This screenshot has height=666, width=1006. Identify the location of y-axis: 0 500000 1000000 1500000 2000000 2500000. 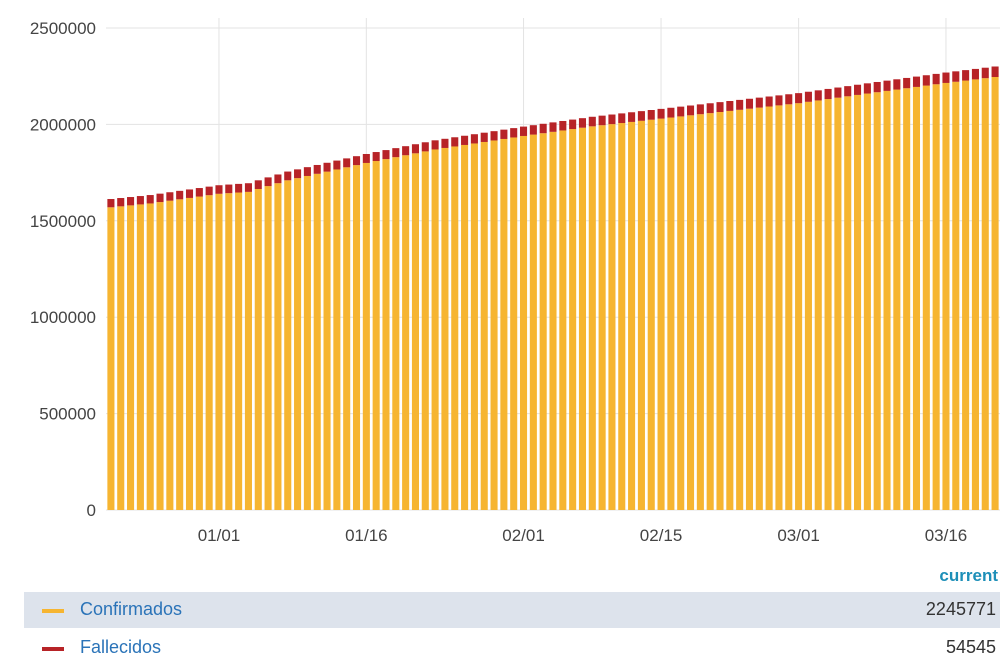
(63, 269).